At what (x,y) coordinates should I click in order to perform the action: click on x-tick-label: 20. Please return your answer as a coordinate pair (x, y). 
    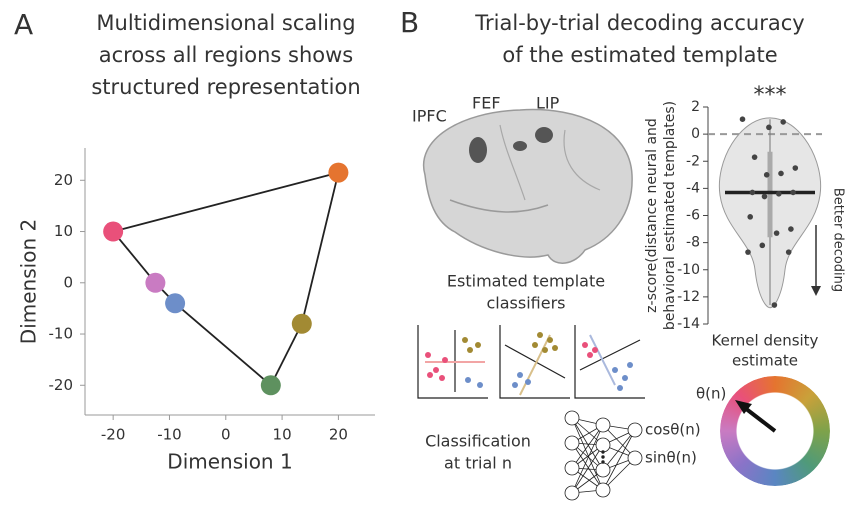
    Looking at the image, I should click on (338, 435).